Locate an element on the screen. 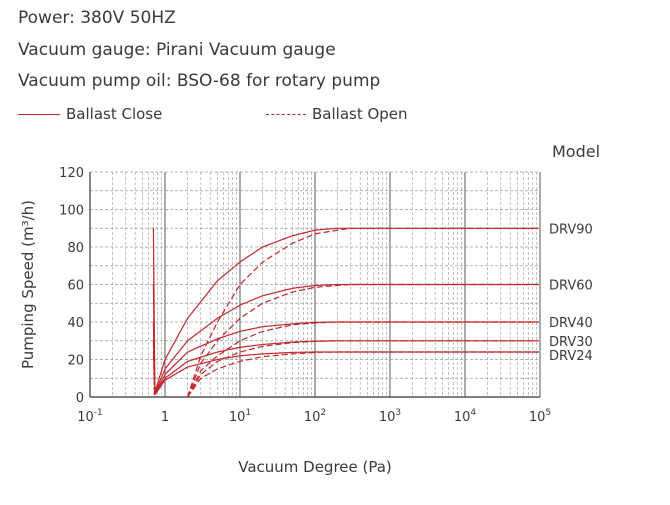  y-tick-label: 100 is located at coordinates (71, 211).